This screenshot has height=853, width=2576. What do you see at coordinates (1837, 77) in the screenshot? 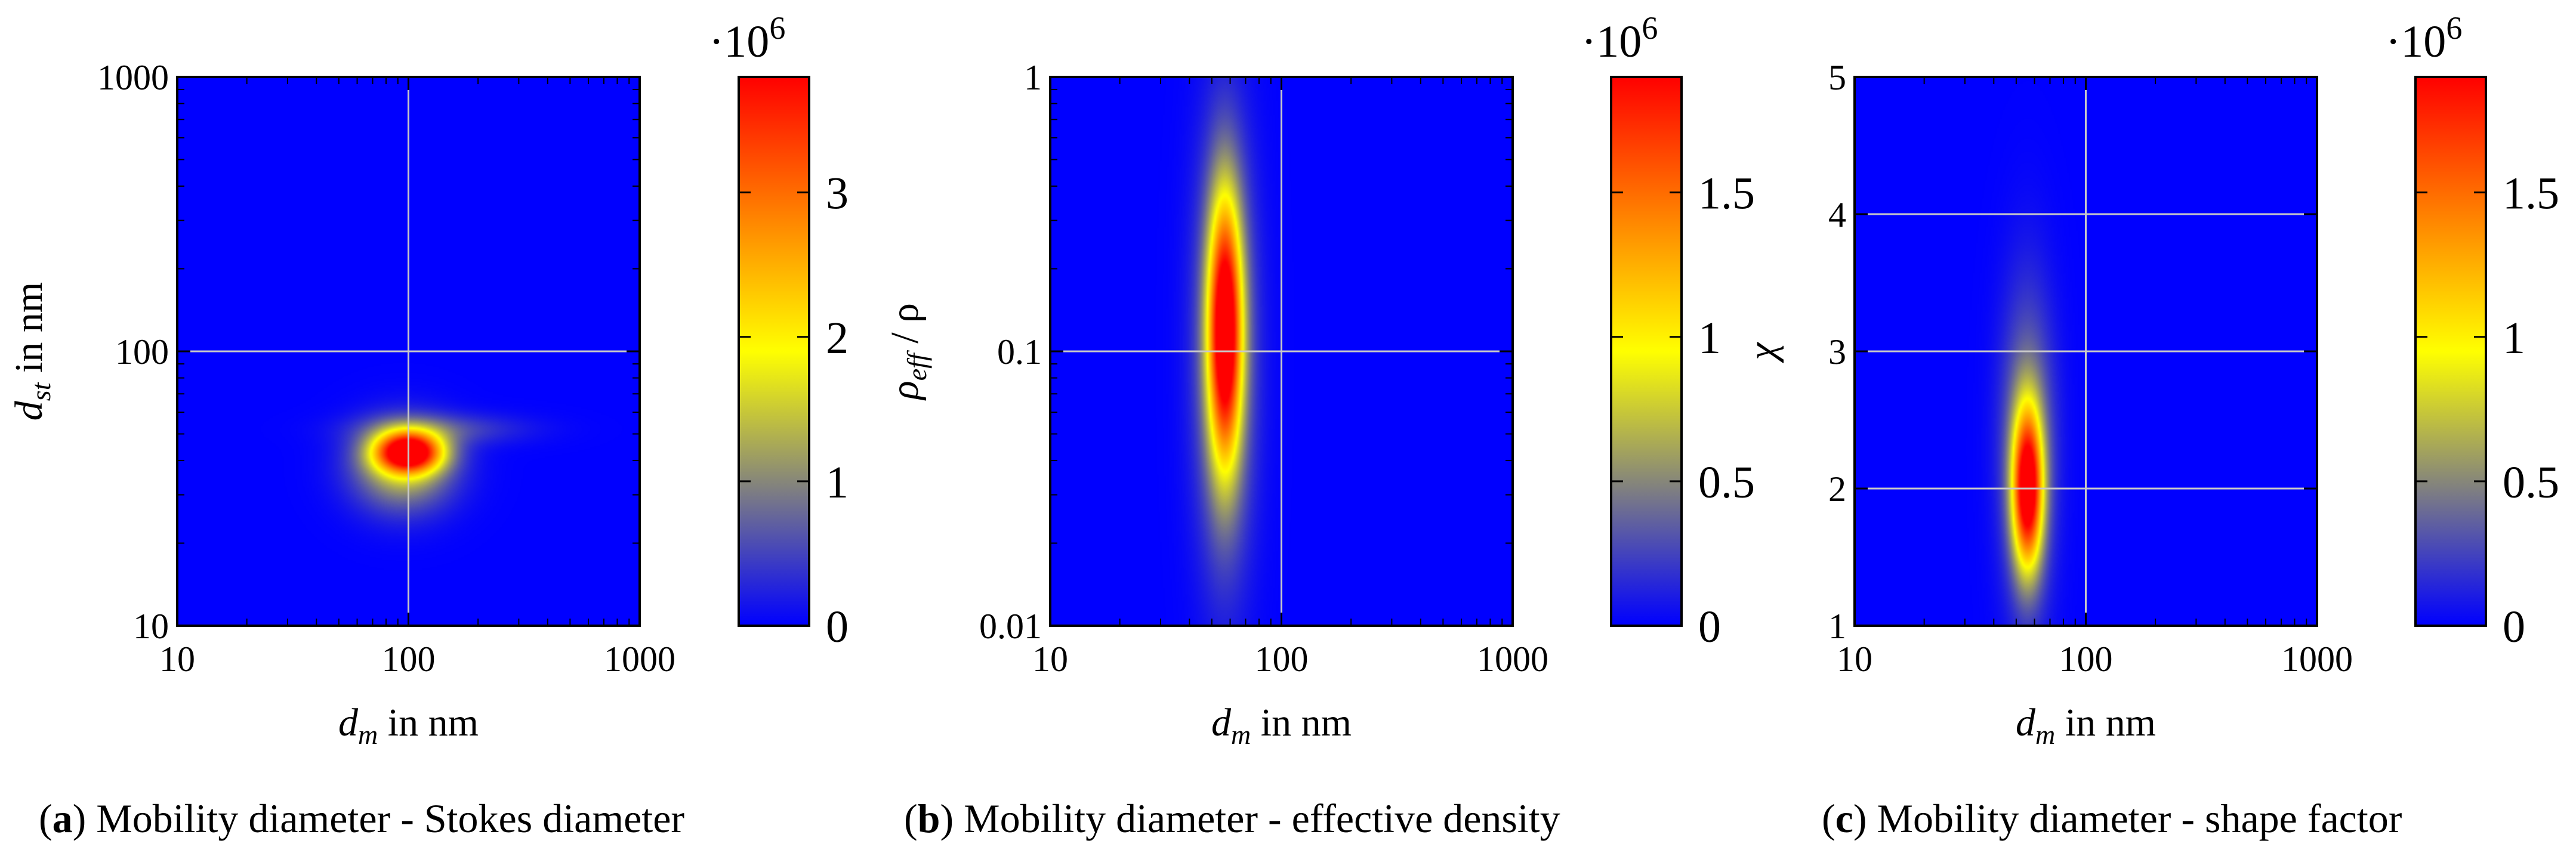
I see `y-tick-label: 5` at bounding box center [1837, 77].